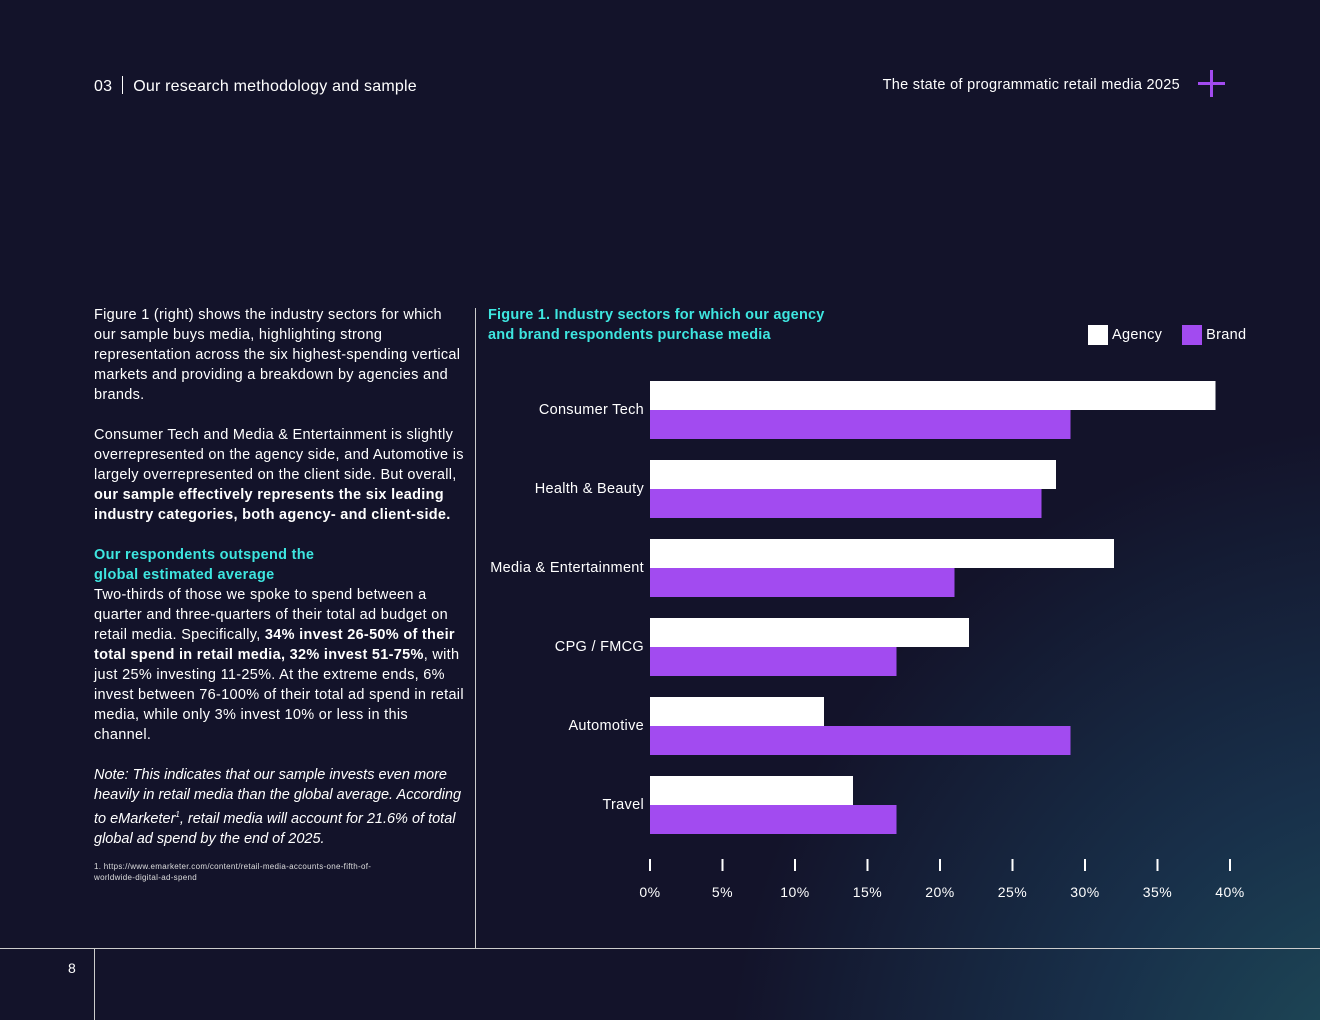  Describe the element at coordinates (72, 968) in the screenshot. I see `page-number: 8` at that location.